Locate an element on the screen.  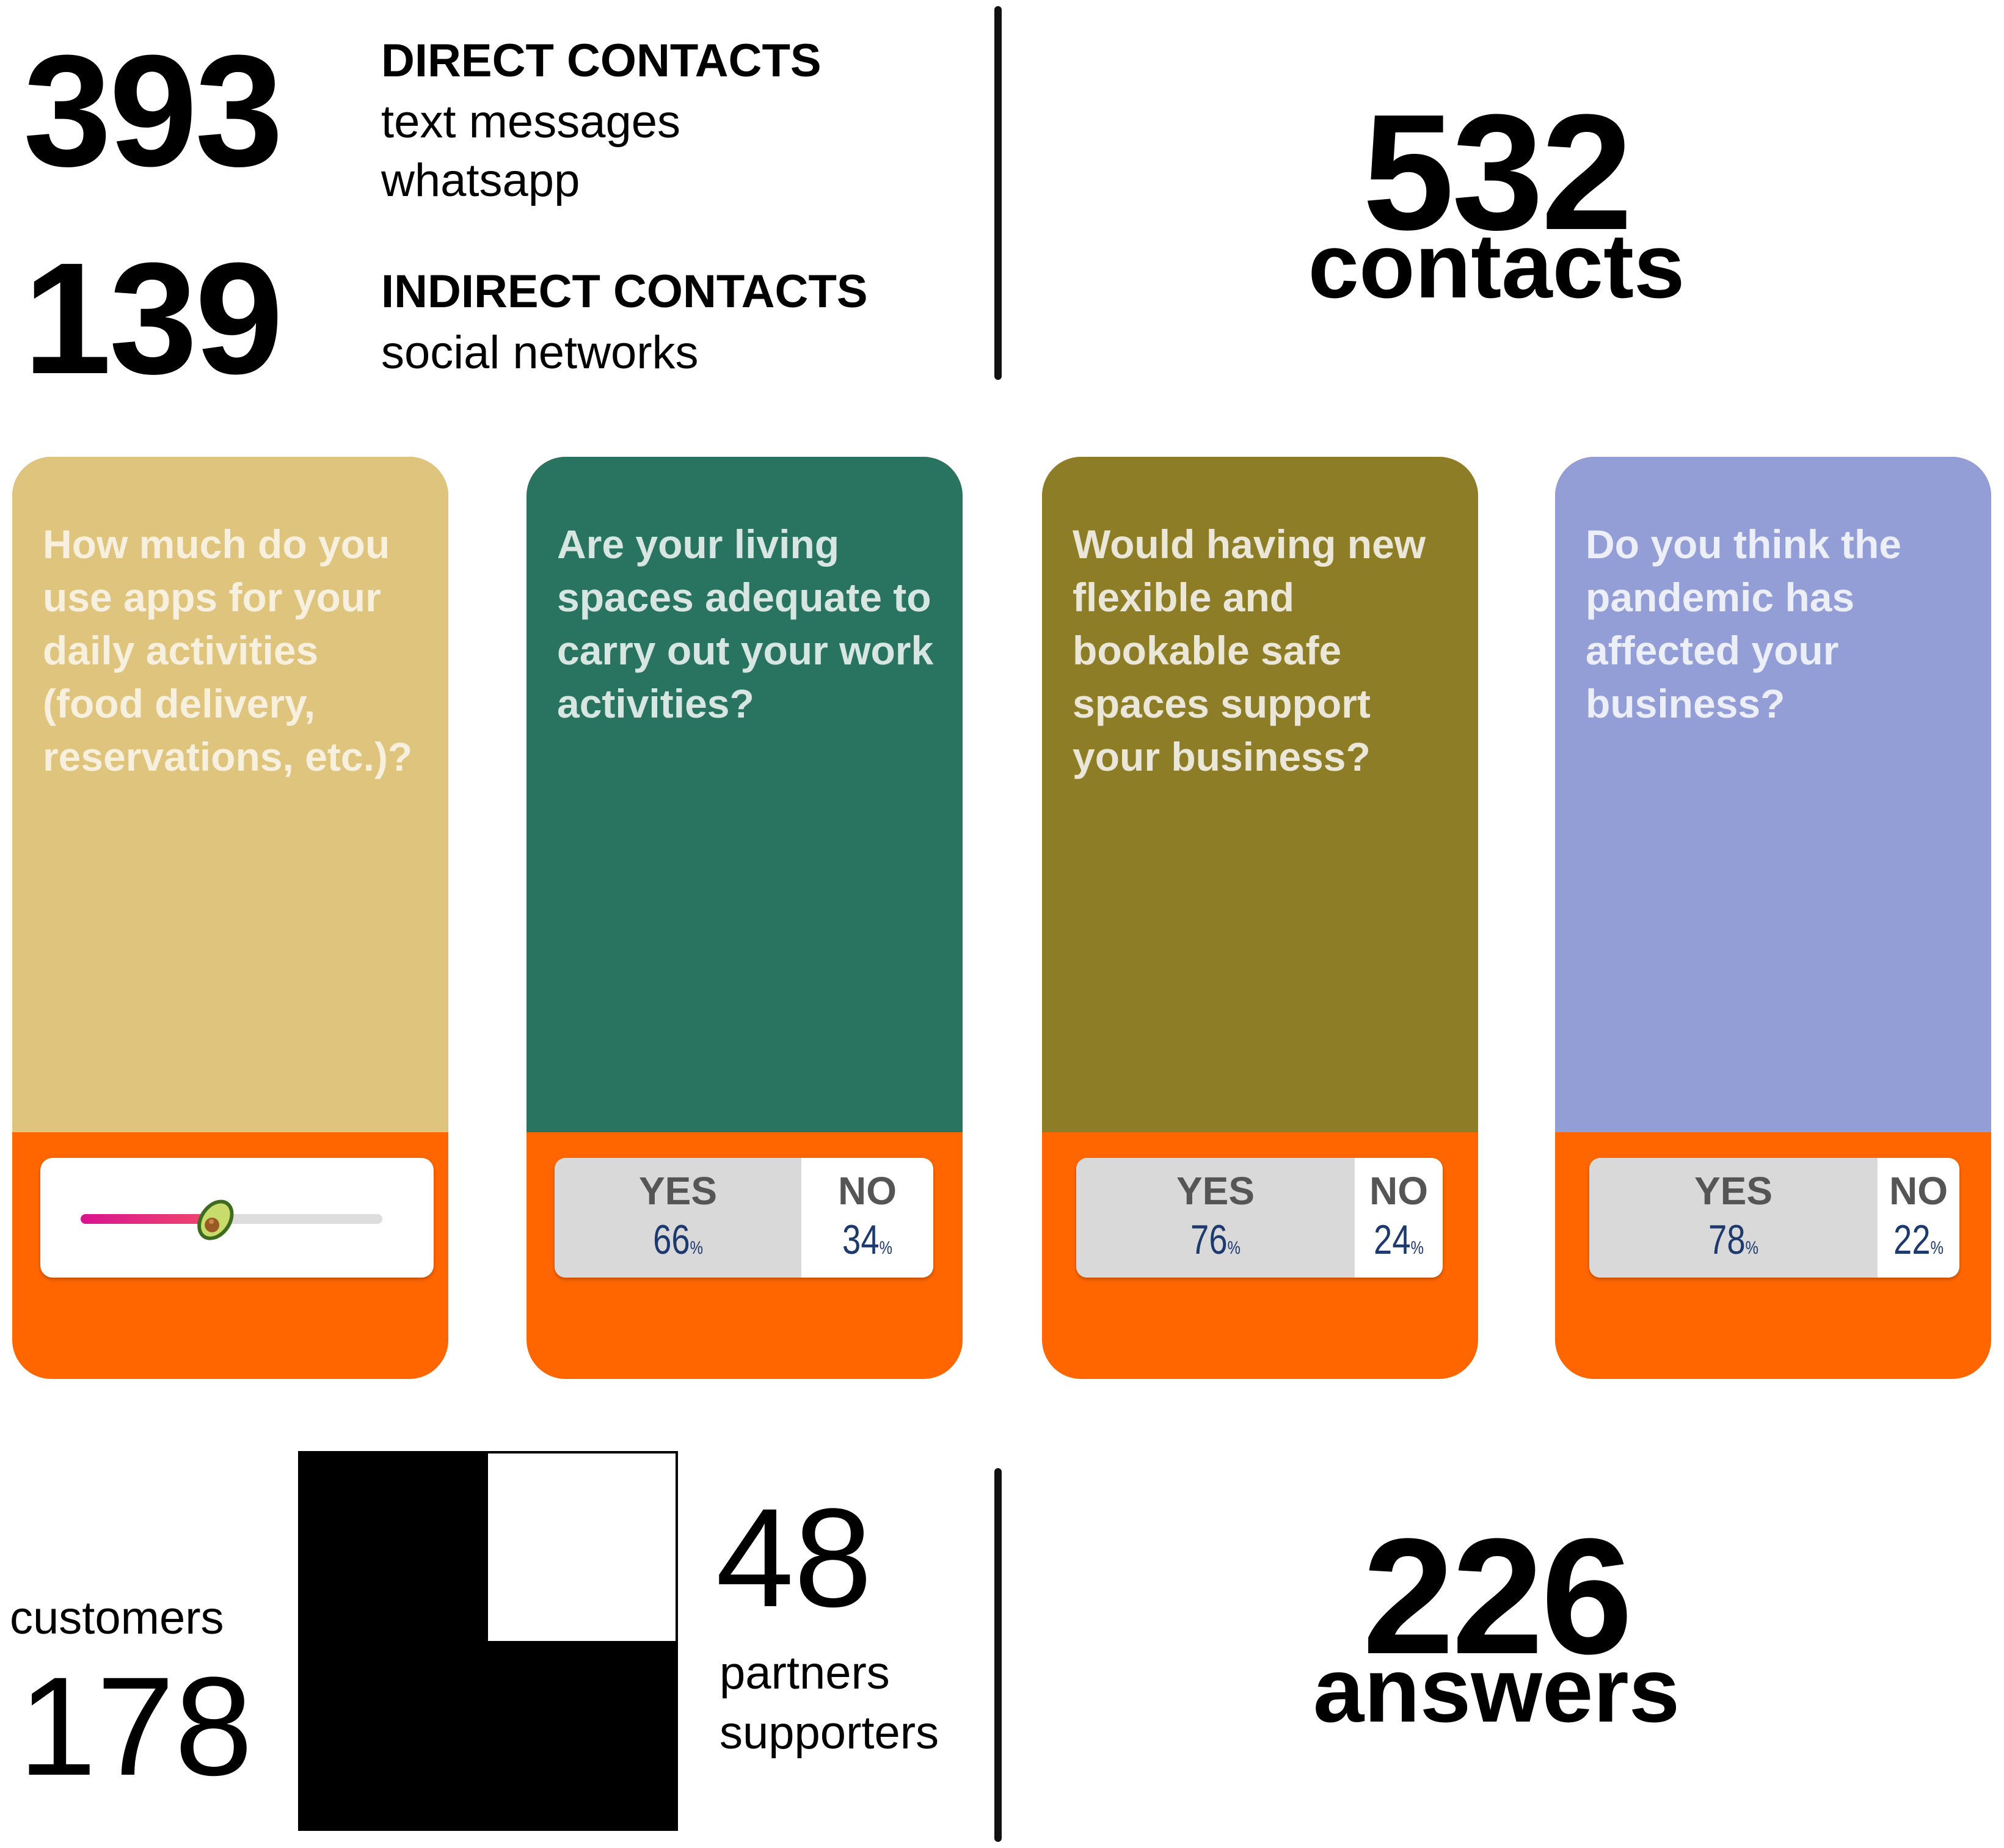
yes-no-answer: YES 78% NO 22% is located at coordinates (1774, 1218).